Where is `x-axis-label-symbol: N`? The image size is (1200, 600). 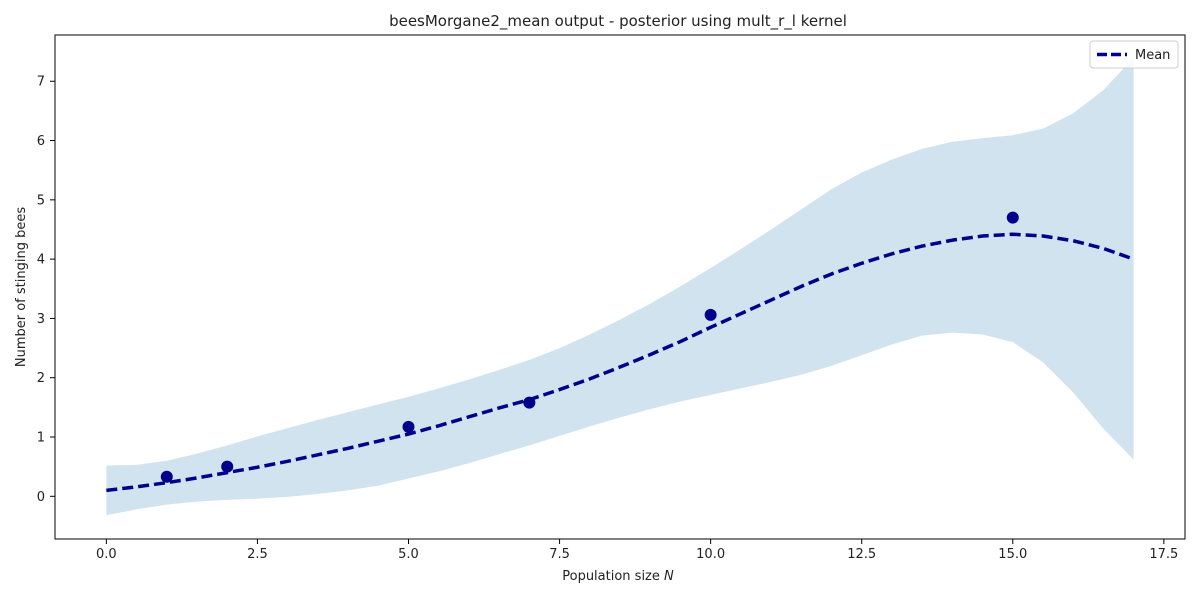 x-axis-label-symbol: N is located at coordinates (669, 576).